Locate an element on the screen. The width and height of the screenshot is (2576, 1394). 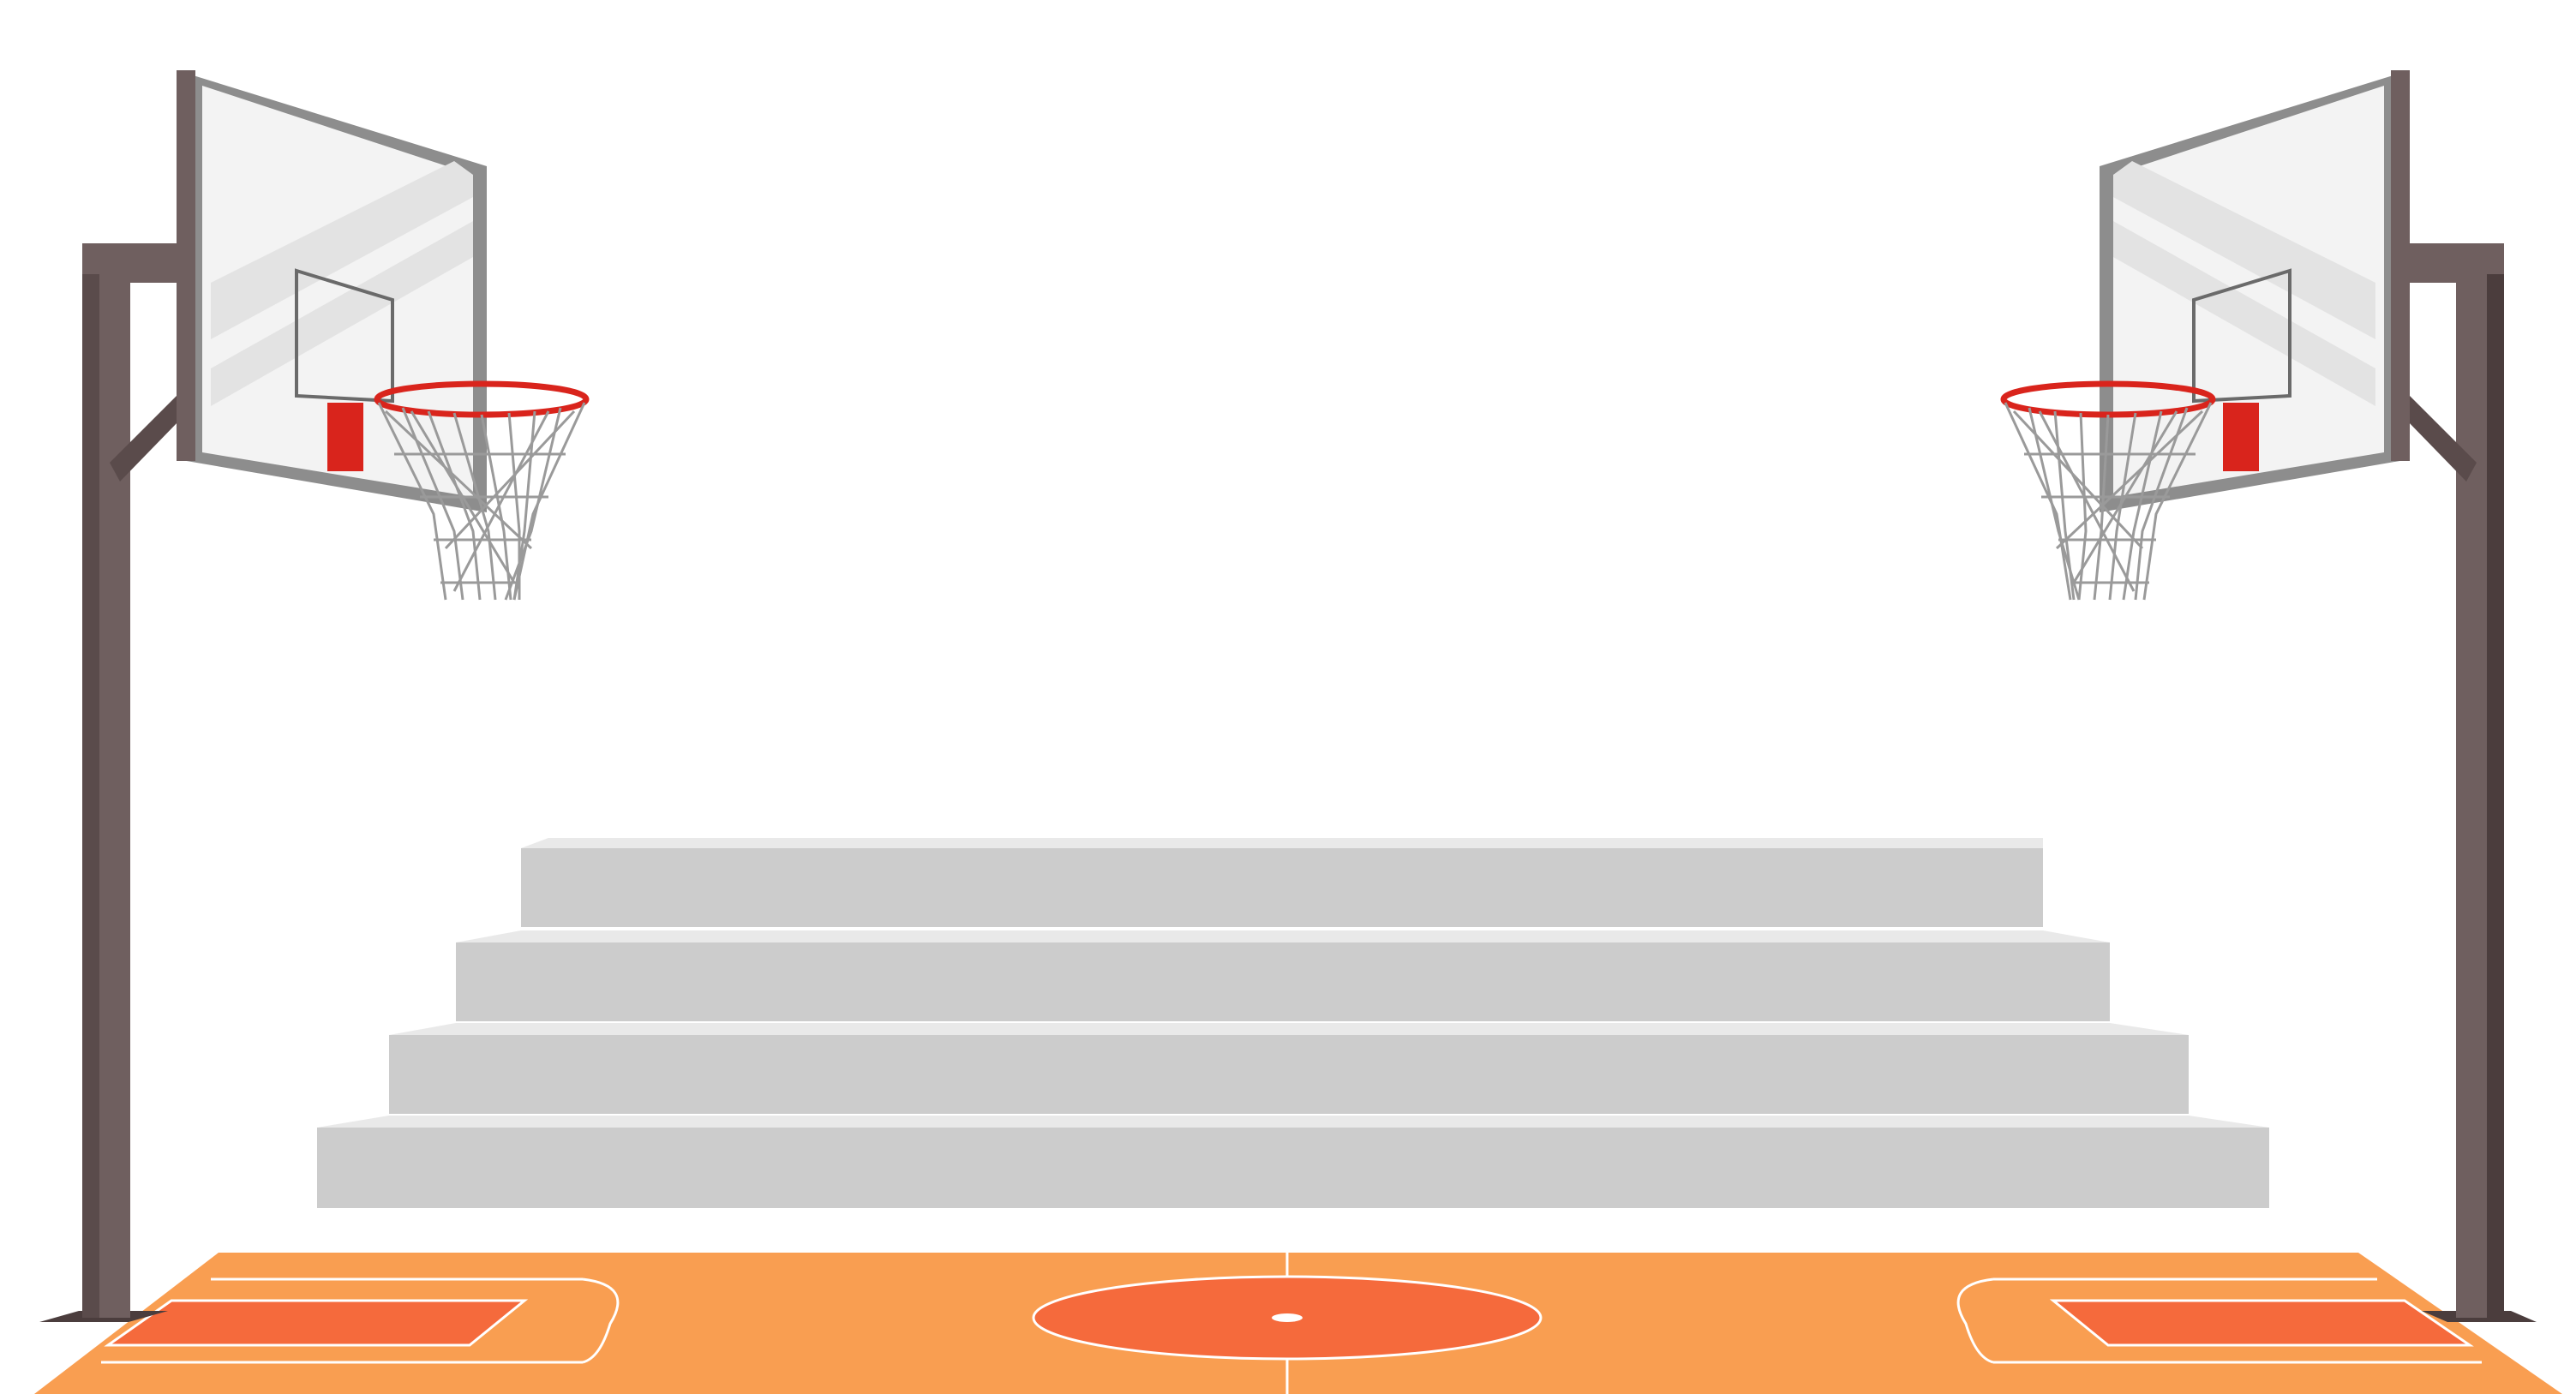
center-dot is located at coordinates (1287, 1317).